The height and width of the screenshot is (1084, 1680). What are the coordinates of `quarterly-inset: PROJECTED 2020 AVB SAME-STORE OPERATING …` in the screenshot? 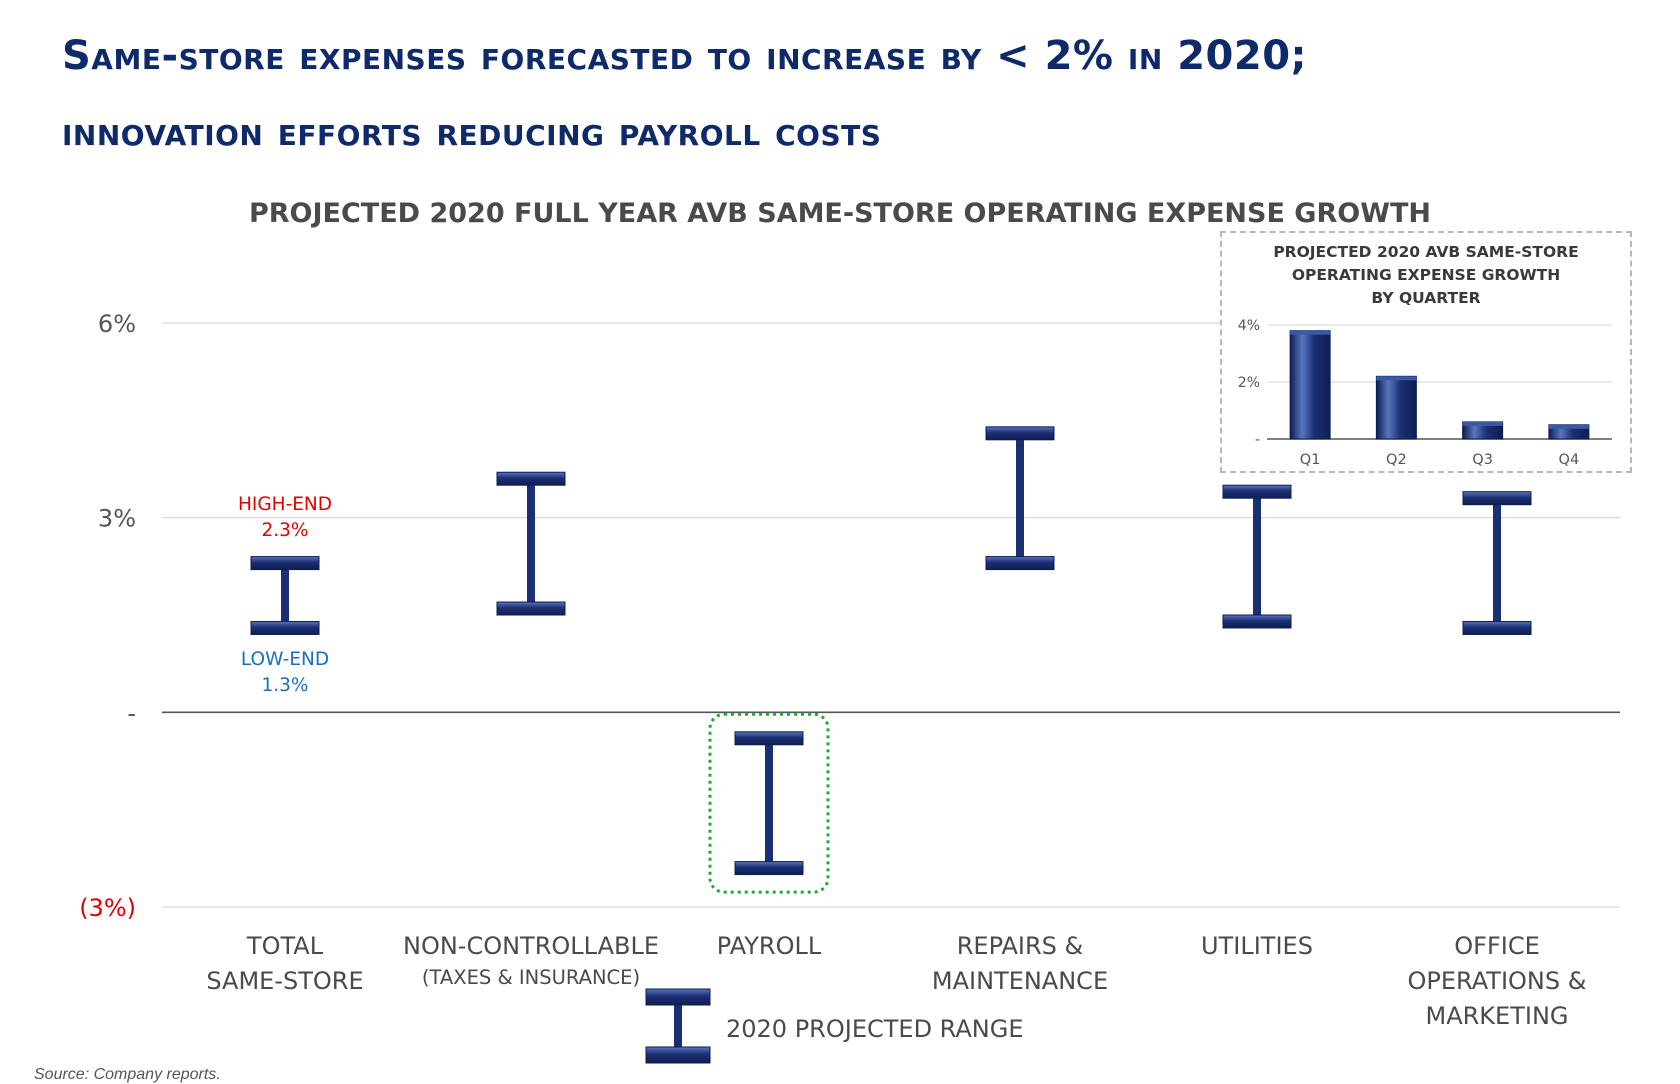 It's located at (1426, 352).